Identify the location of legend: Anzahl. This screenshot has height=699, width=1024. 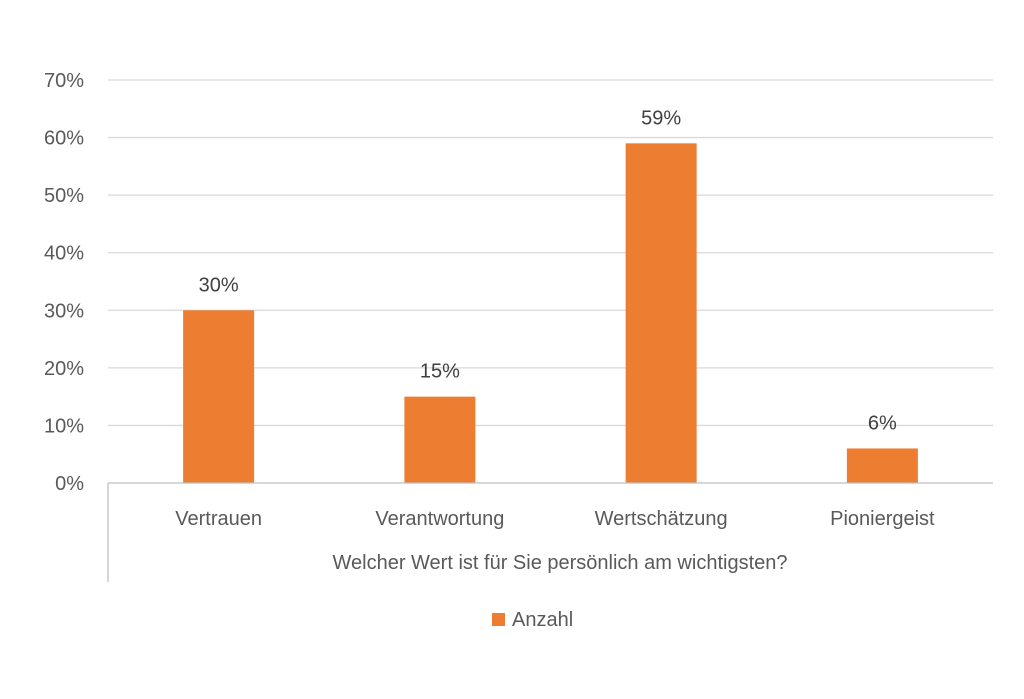
(532, 620).